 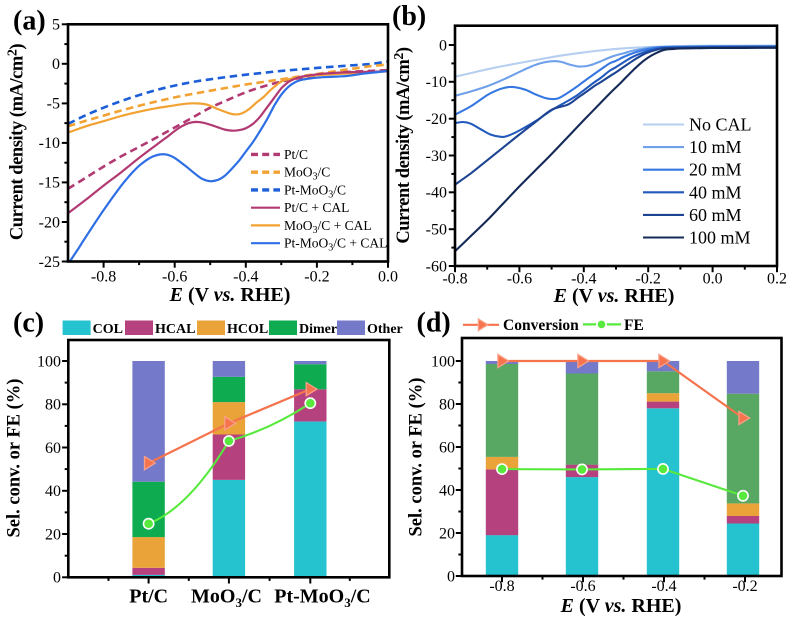 What do you see at coordinates (436, 266) in the screenshot?
I see `svg-text: -60` at bounding box center [436, 266].